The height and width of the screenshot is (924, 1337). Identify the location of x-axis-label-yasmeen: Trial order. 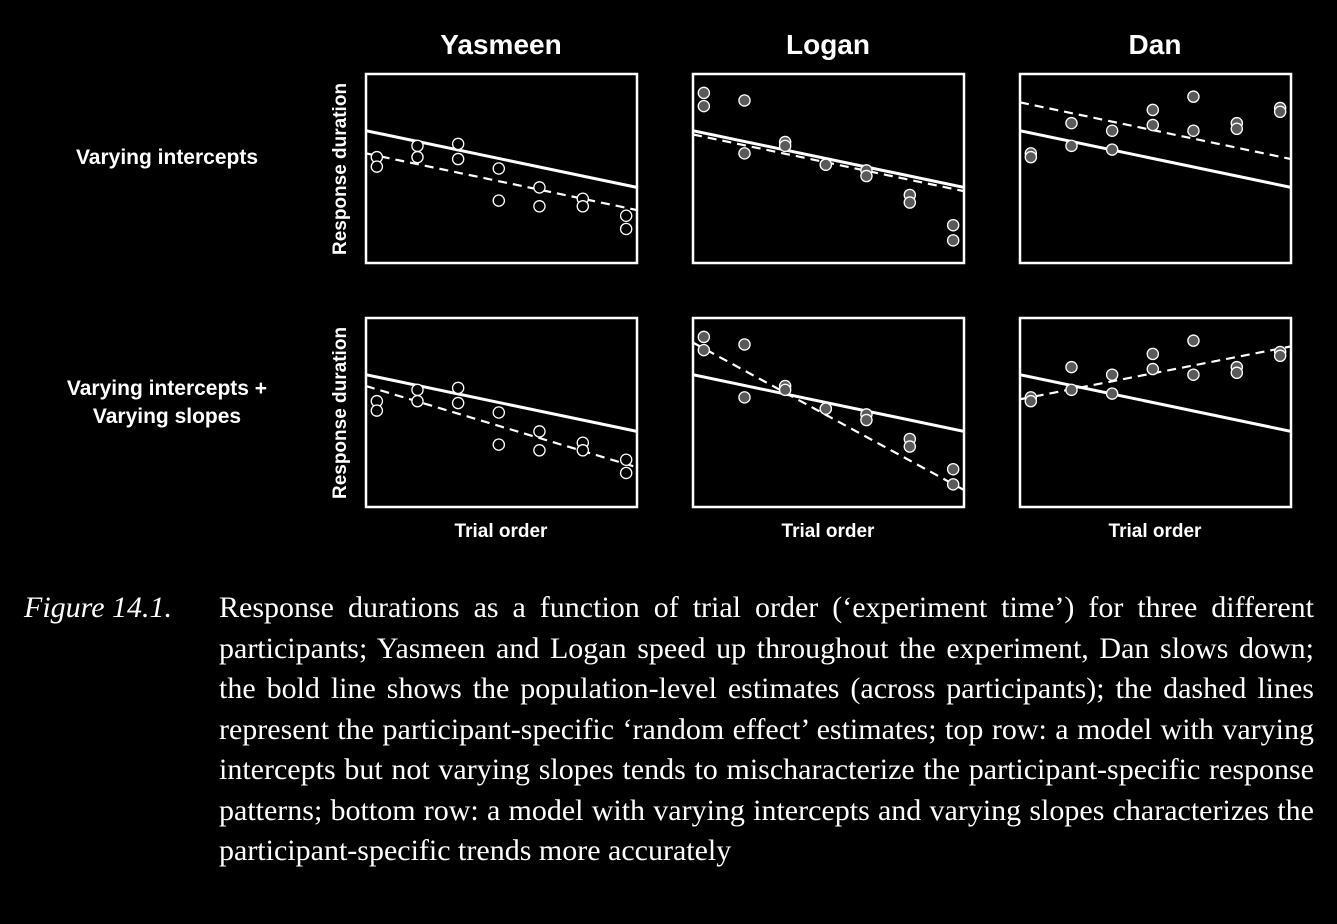
(502, 531).